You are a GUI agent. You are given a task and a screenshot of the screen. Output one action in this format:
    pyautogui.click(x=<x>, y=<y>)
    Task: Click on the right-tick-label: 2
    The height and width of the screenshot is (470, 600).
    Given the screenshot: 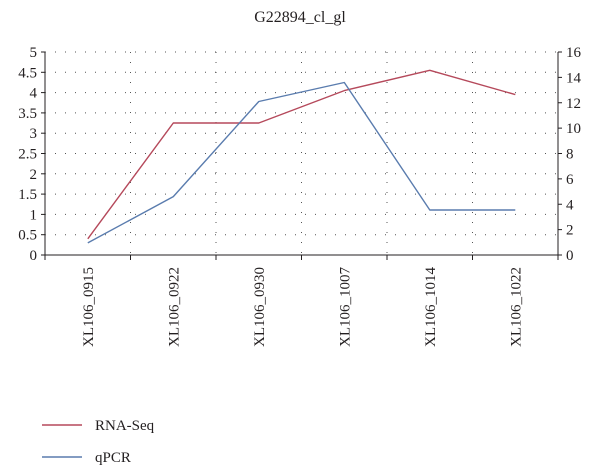 What is the action you would take?
    pyautogui.click(x=570, y=231)
    